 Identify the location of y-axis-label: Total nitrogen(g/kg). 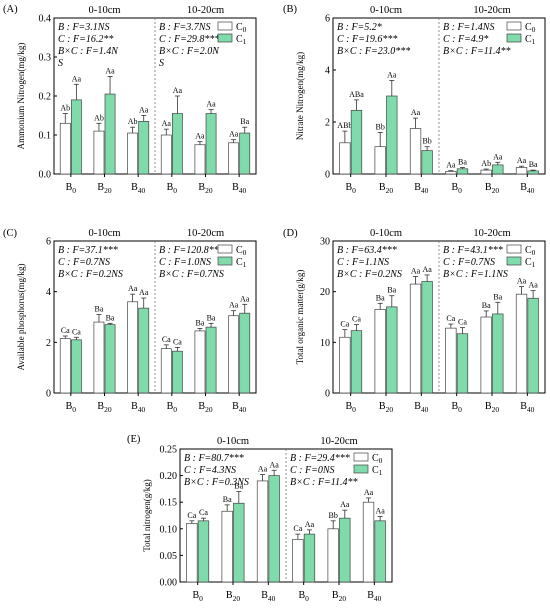
(147, 515).